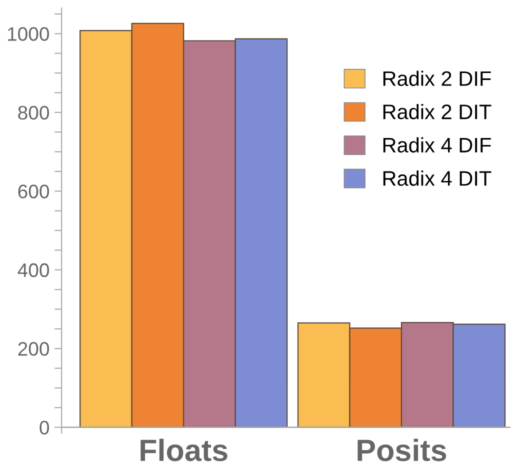 The image size is (513, 475). Describe the element at coordinates (44, 427) in the screenshot. I see `y-tick-label: 0` at that location.